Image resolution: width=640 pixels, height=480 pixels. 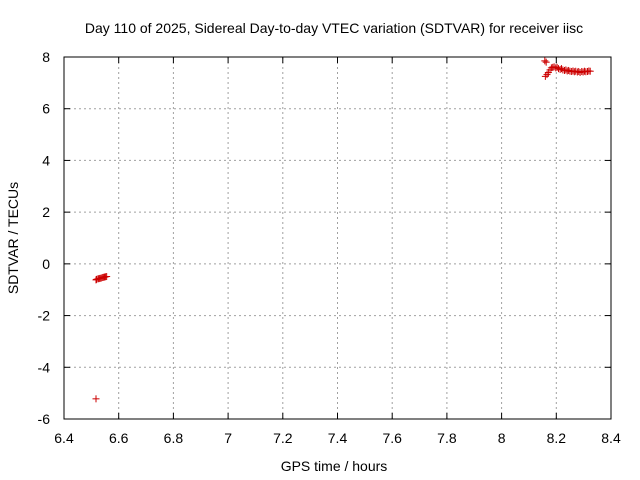 What do you see at coordinates (44, 316) in the screenshot?
I see `y-tick-label: -2` at bounding box center [44, 316].